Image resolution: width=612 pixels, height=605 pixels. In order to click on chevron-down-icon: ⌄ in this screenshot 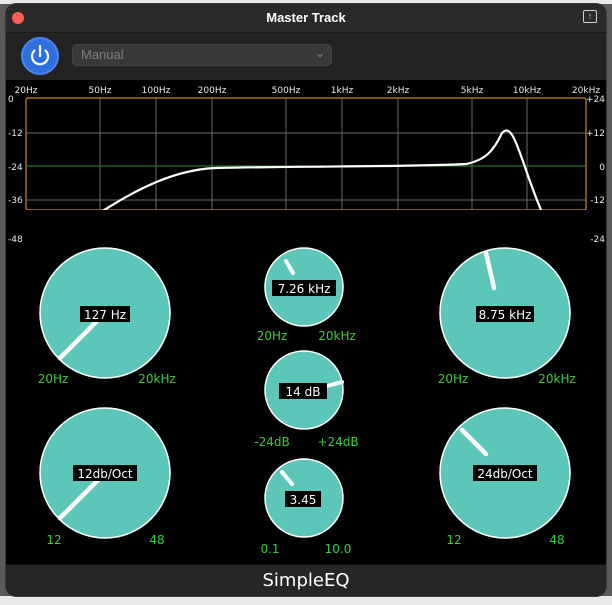, I will do `click(319, 53)`.